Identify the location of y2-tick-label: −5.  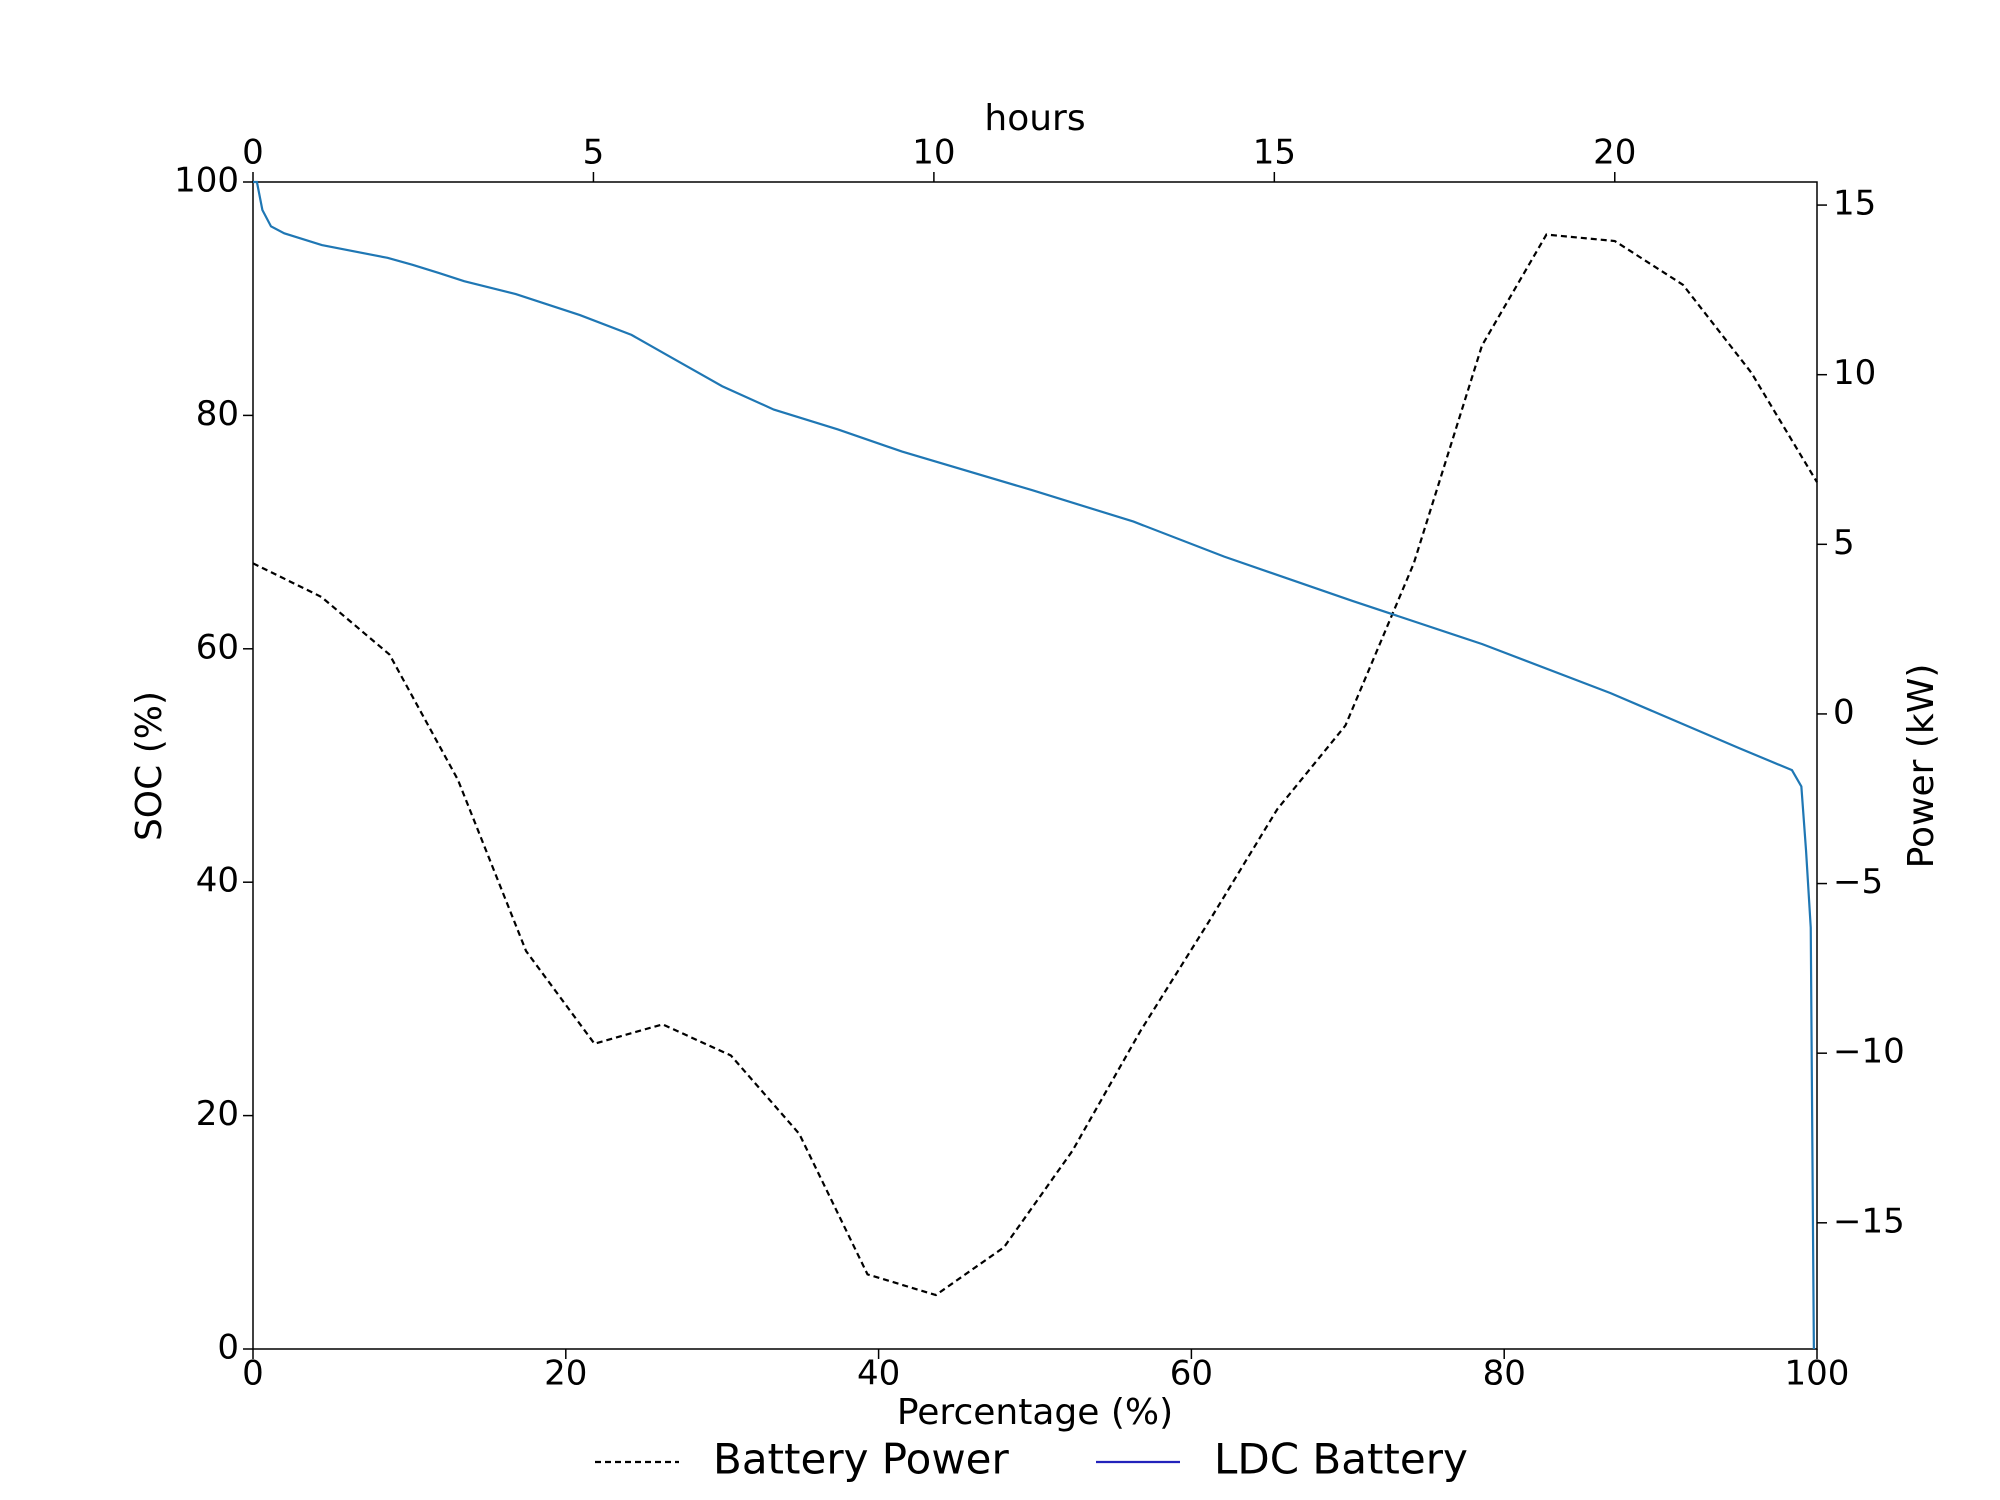
(1858, 882).